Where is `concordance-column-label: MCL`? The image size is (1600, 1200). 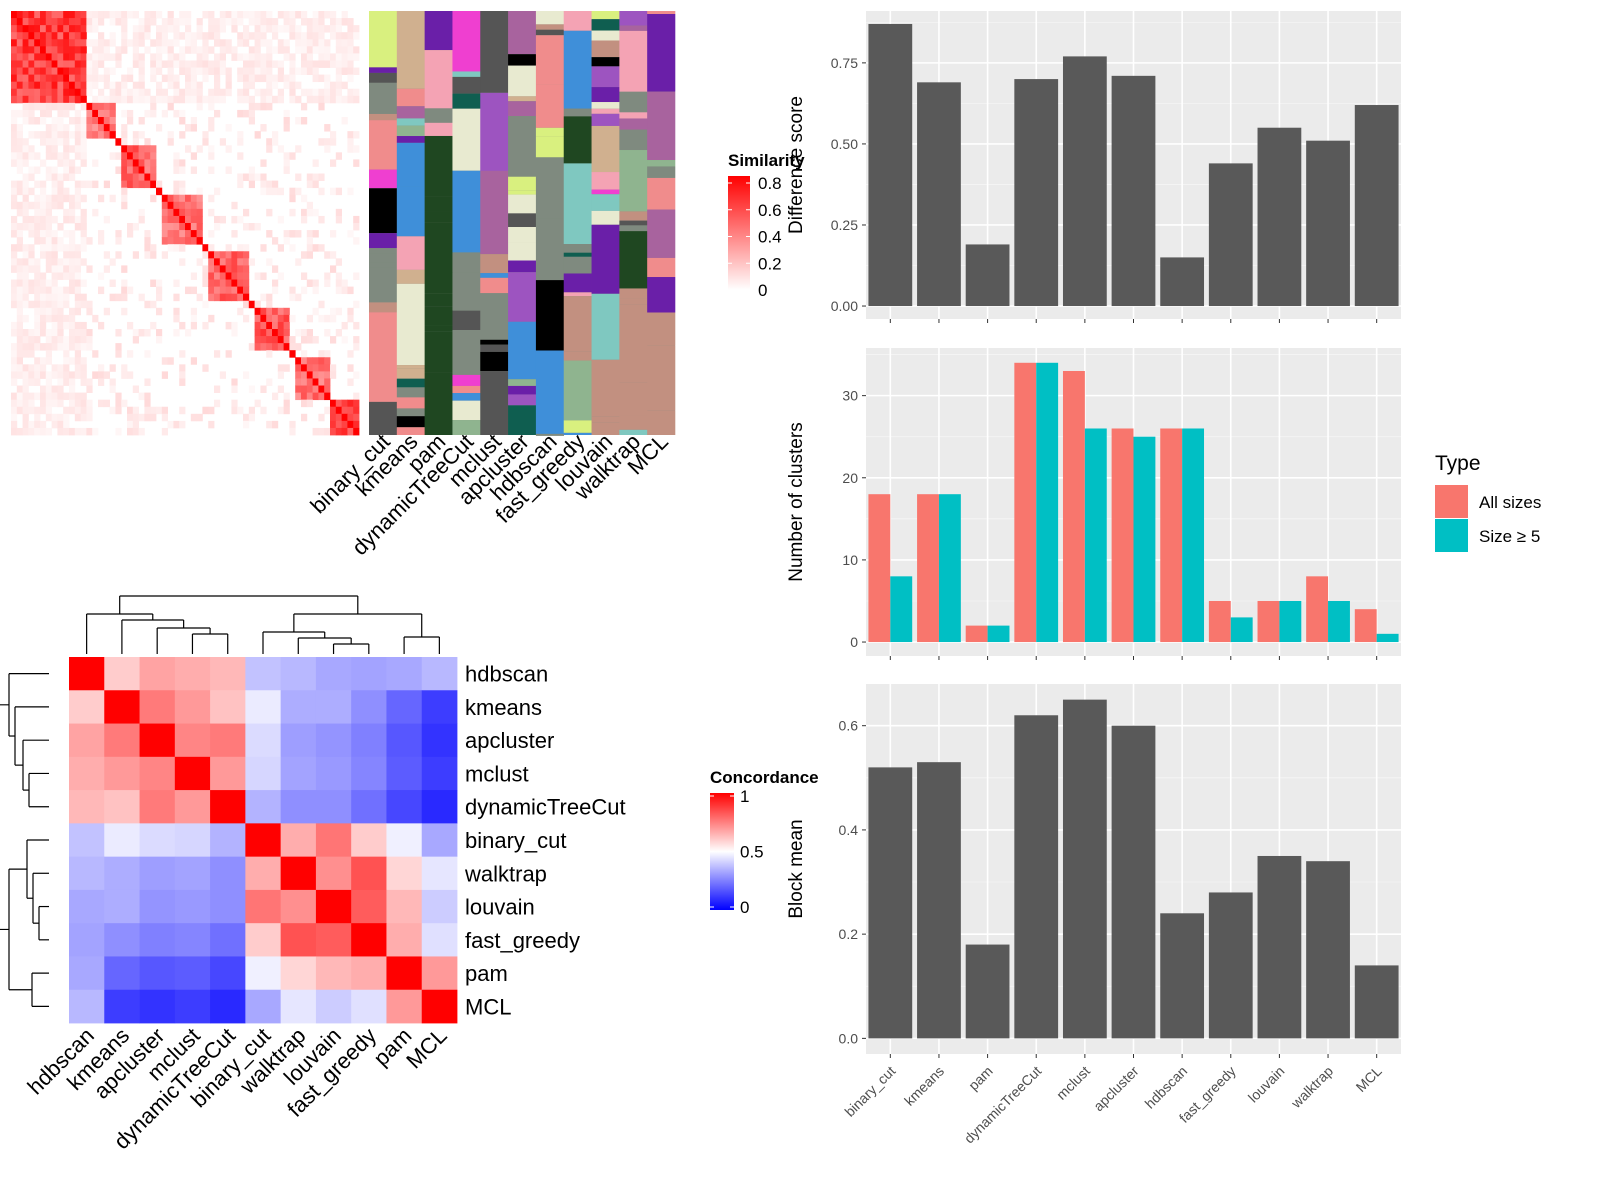 concordance-column-label: MCL is located at coordinates (426, 1048).